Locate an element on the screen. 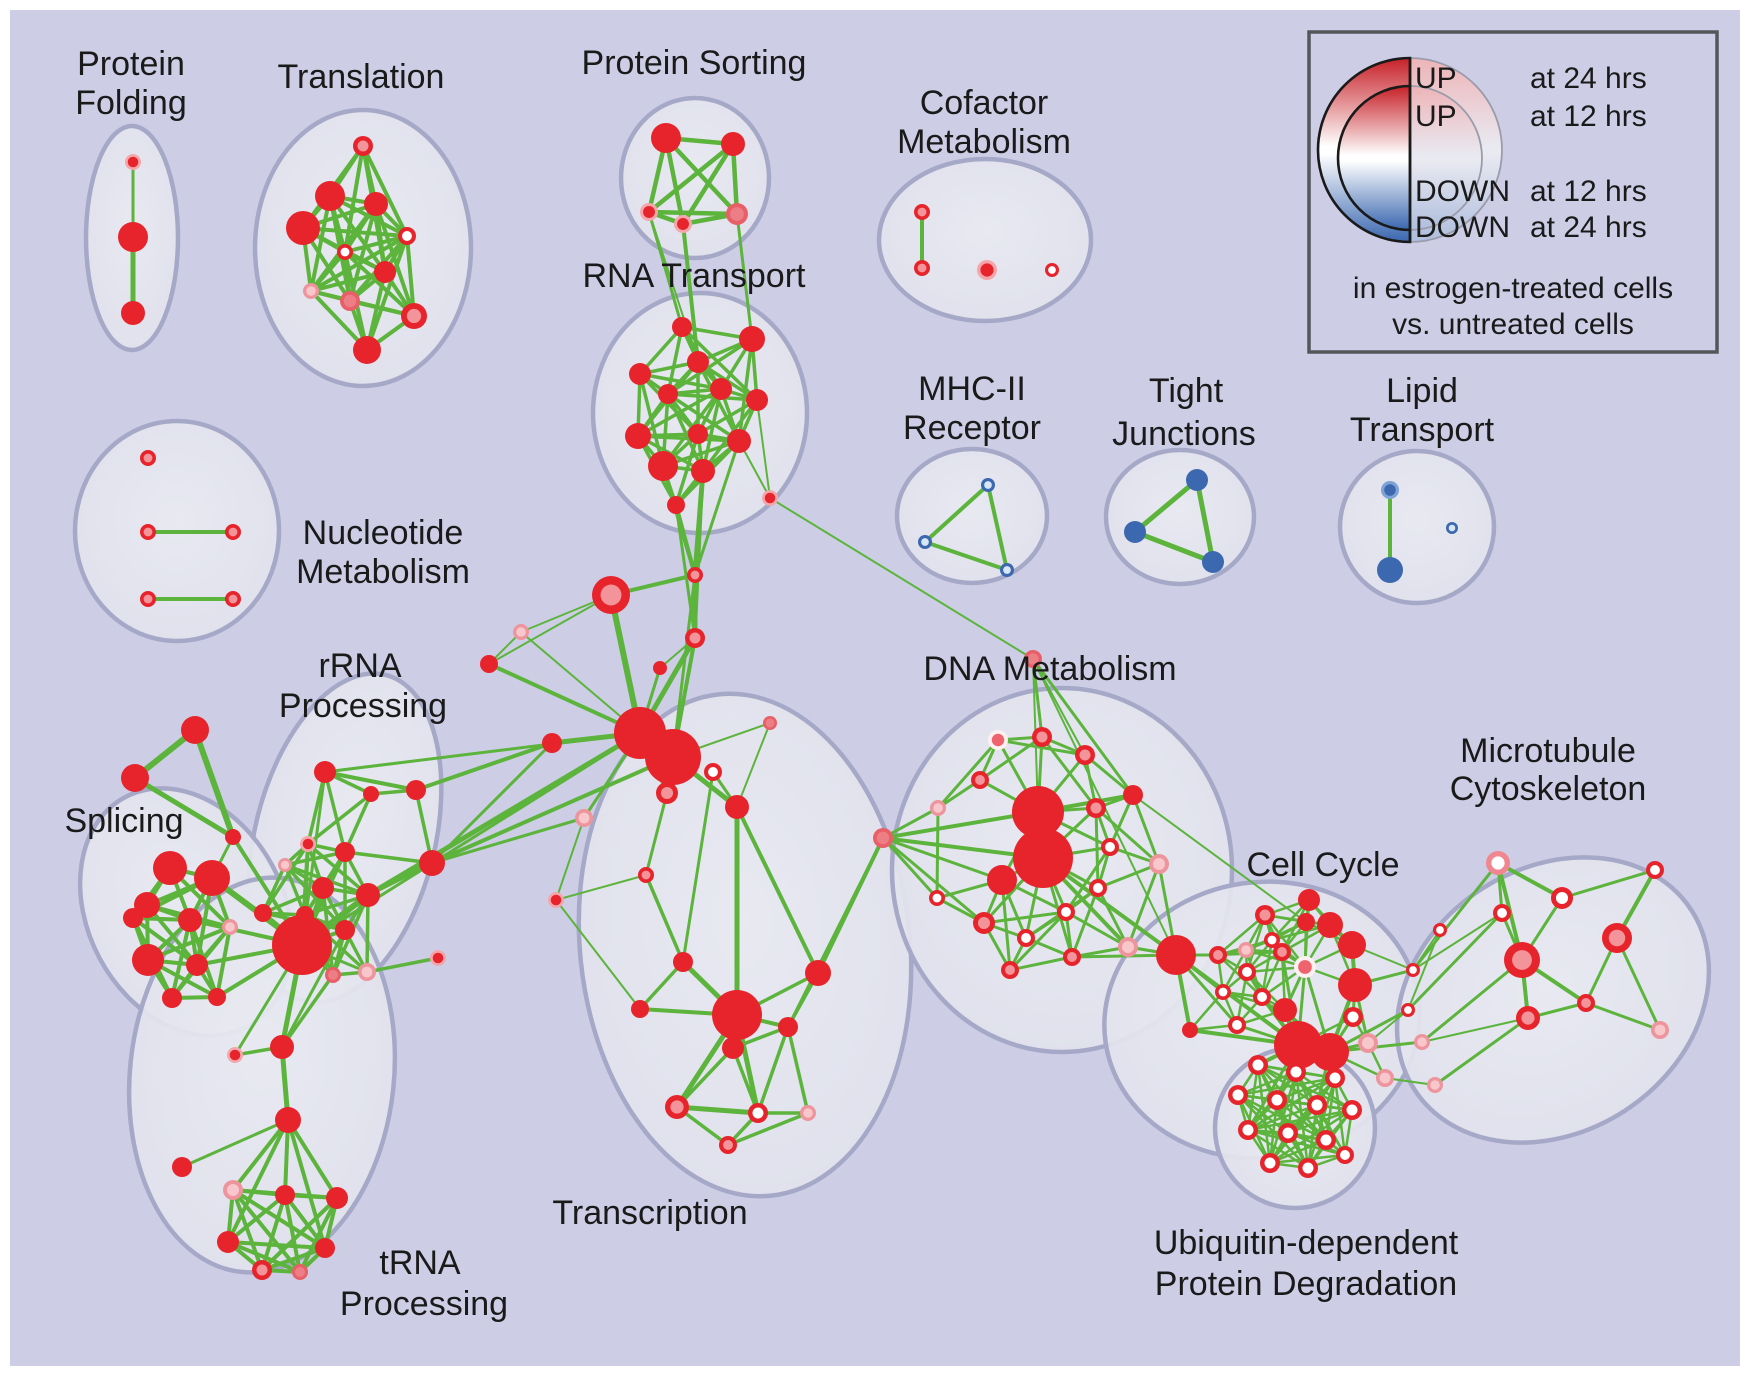 This screenshot has width=1750, height=1376. cluster-ellipse-protein-sorting is located at coordinates (695, 178).